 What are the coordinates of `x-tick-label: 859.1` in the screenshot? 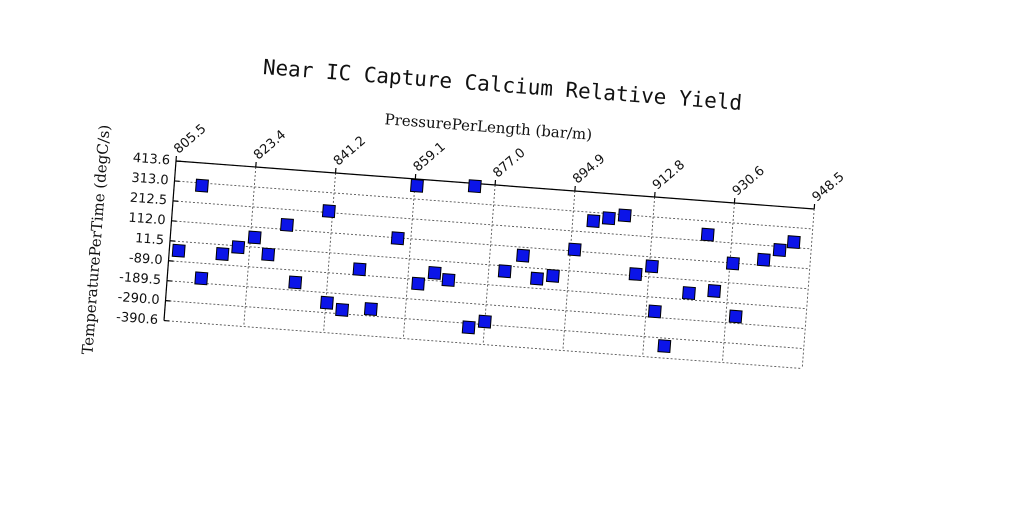 It's located at (430, 158).